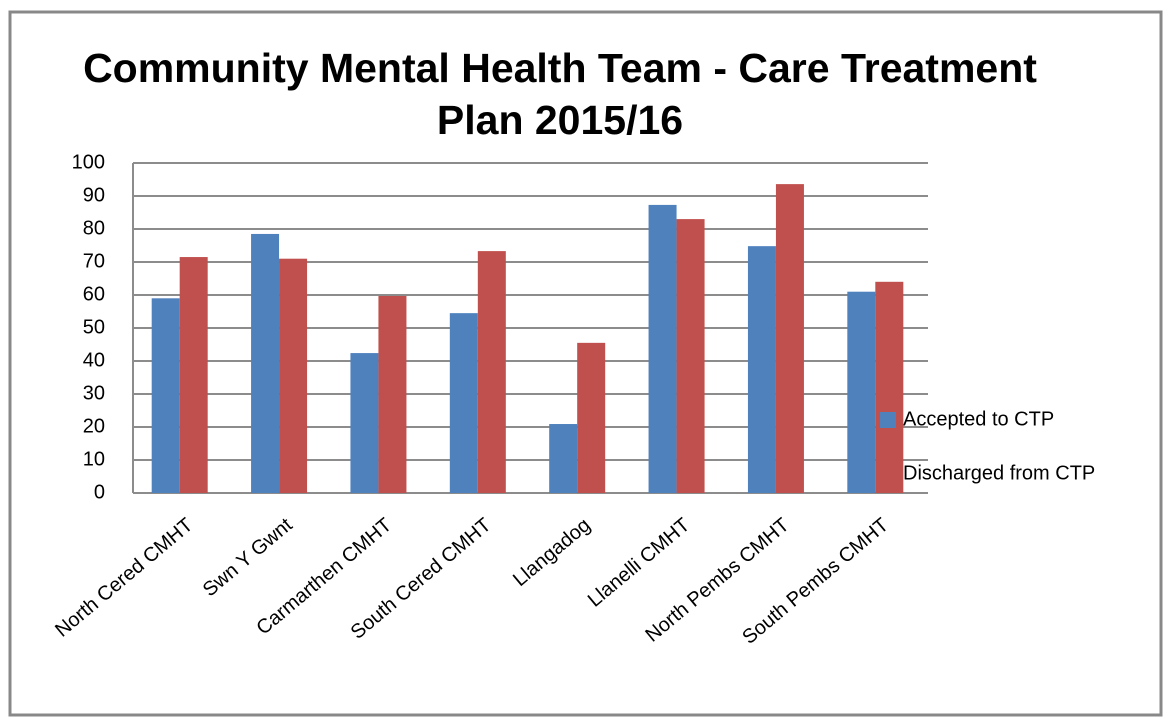  I want to click on y-tick-label: 50, so click(94, 327).